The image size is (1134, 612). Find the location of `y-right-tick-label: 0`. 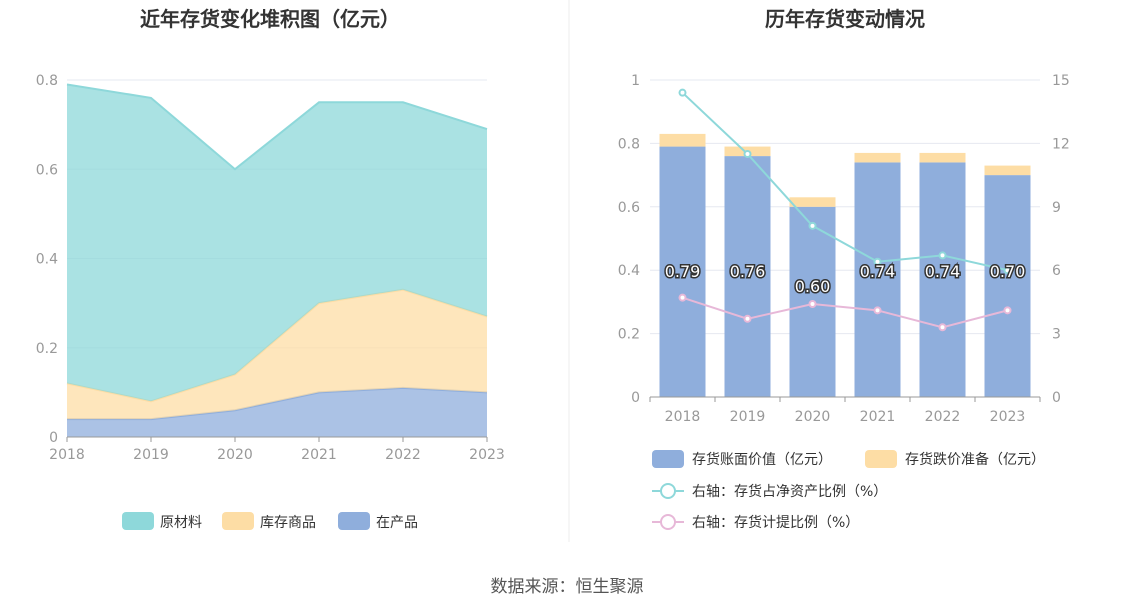

y-right-tick-label: 0 is located at coordinates (1056, 398).